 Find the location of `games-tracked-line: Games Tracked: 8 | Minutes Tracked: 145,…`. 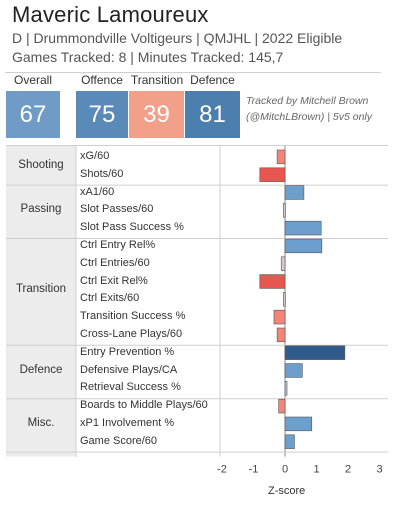

games-tracked-line: Games Tracked: 8 | Minutes Tracked: 145,… is located at coordinates (148, 57).